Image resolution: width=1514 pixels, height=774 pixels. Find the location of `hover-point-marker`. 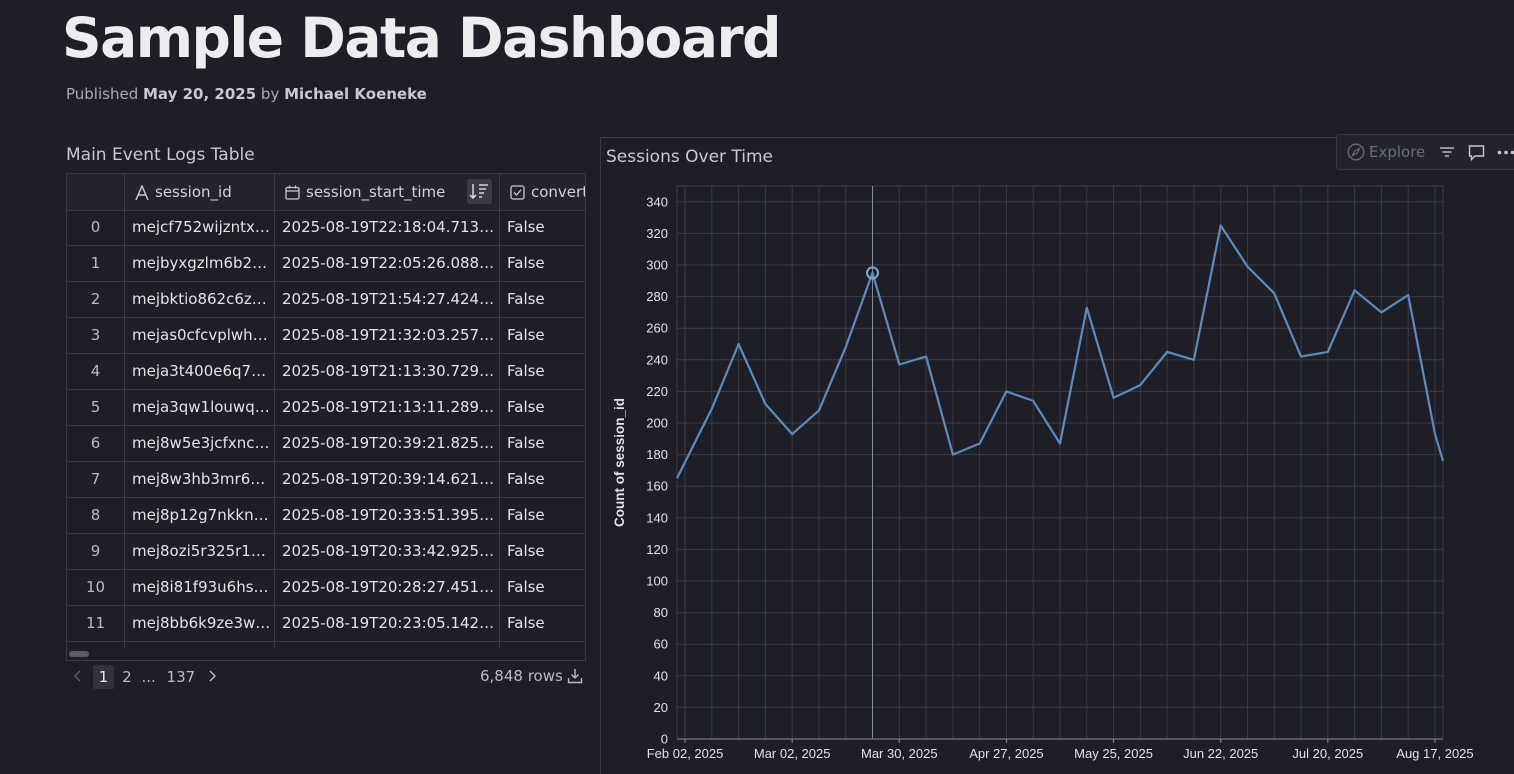

hover-point-marker is located at coordinates (873, 273).